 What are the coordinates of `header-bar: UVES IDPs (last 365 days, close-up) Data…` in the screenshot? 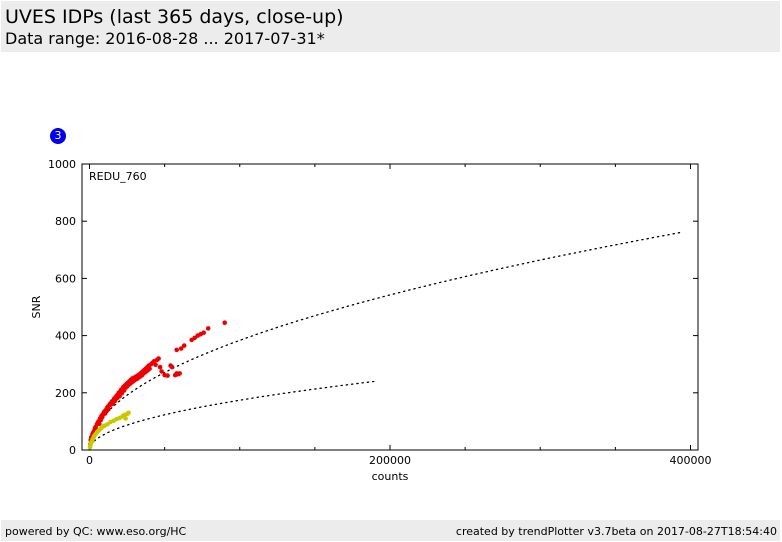 It's located at (390, 26).